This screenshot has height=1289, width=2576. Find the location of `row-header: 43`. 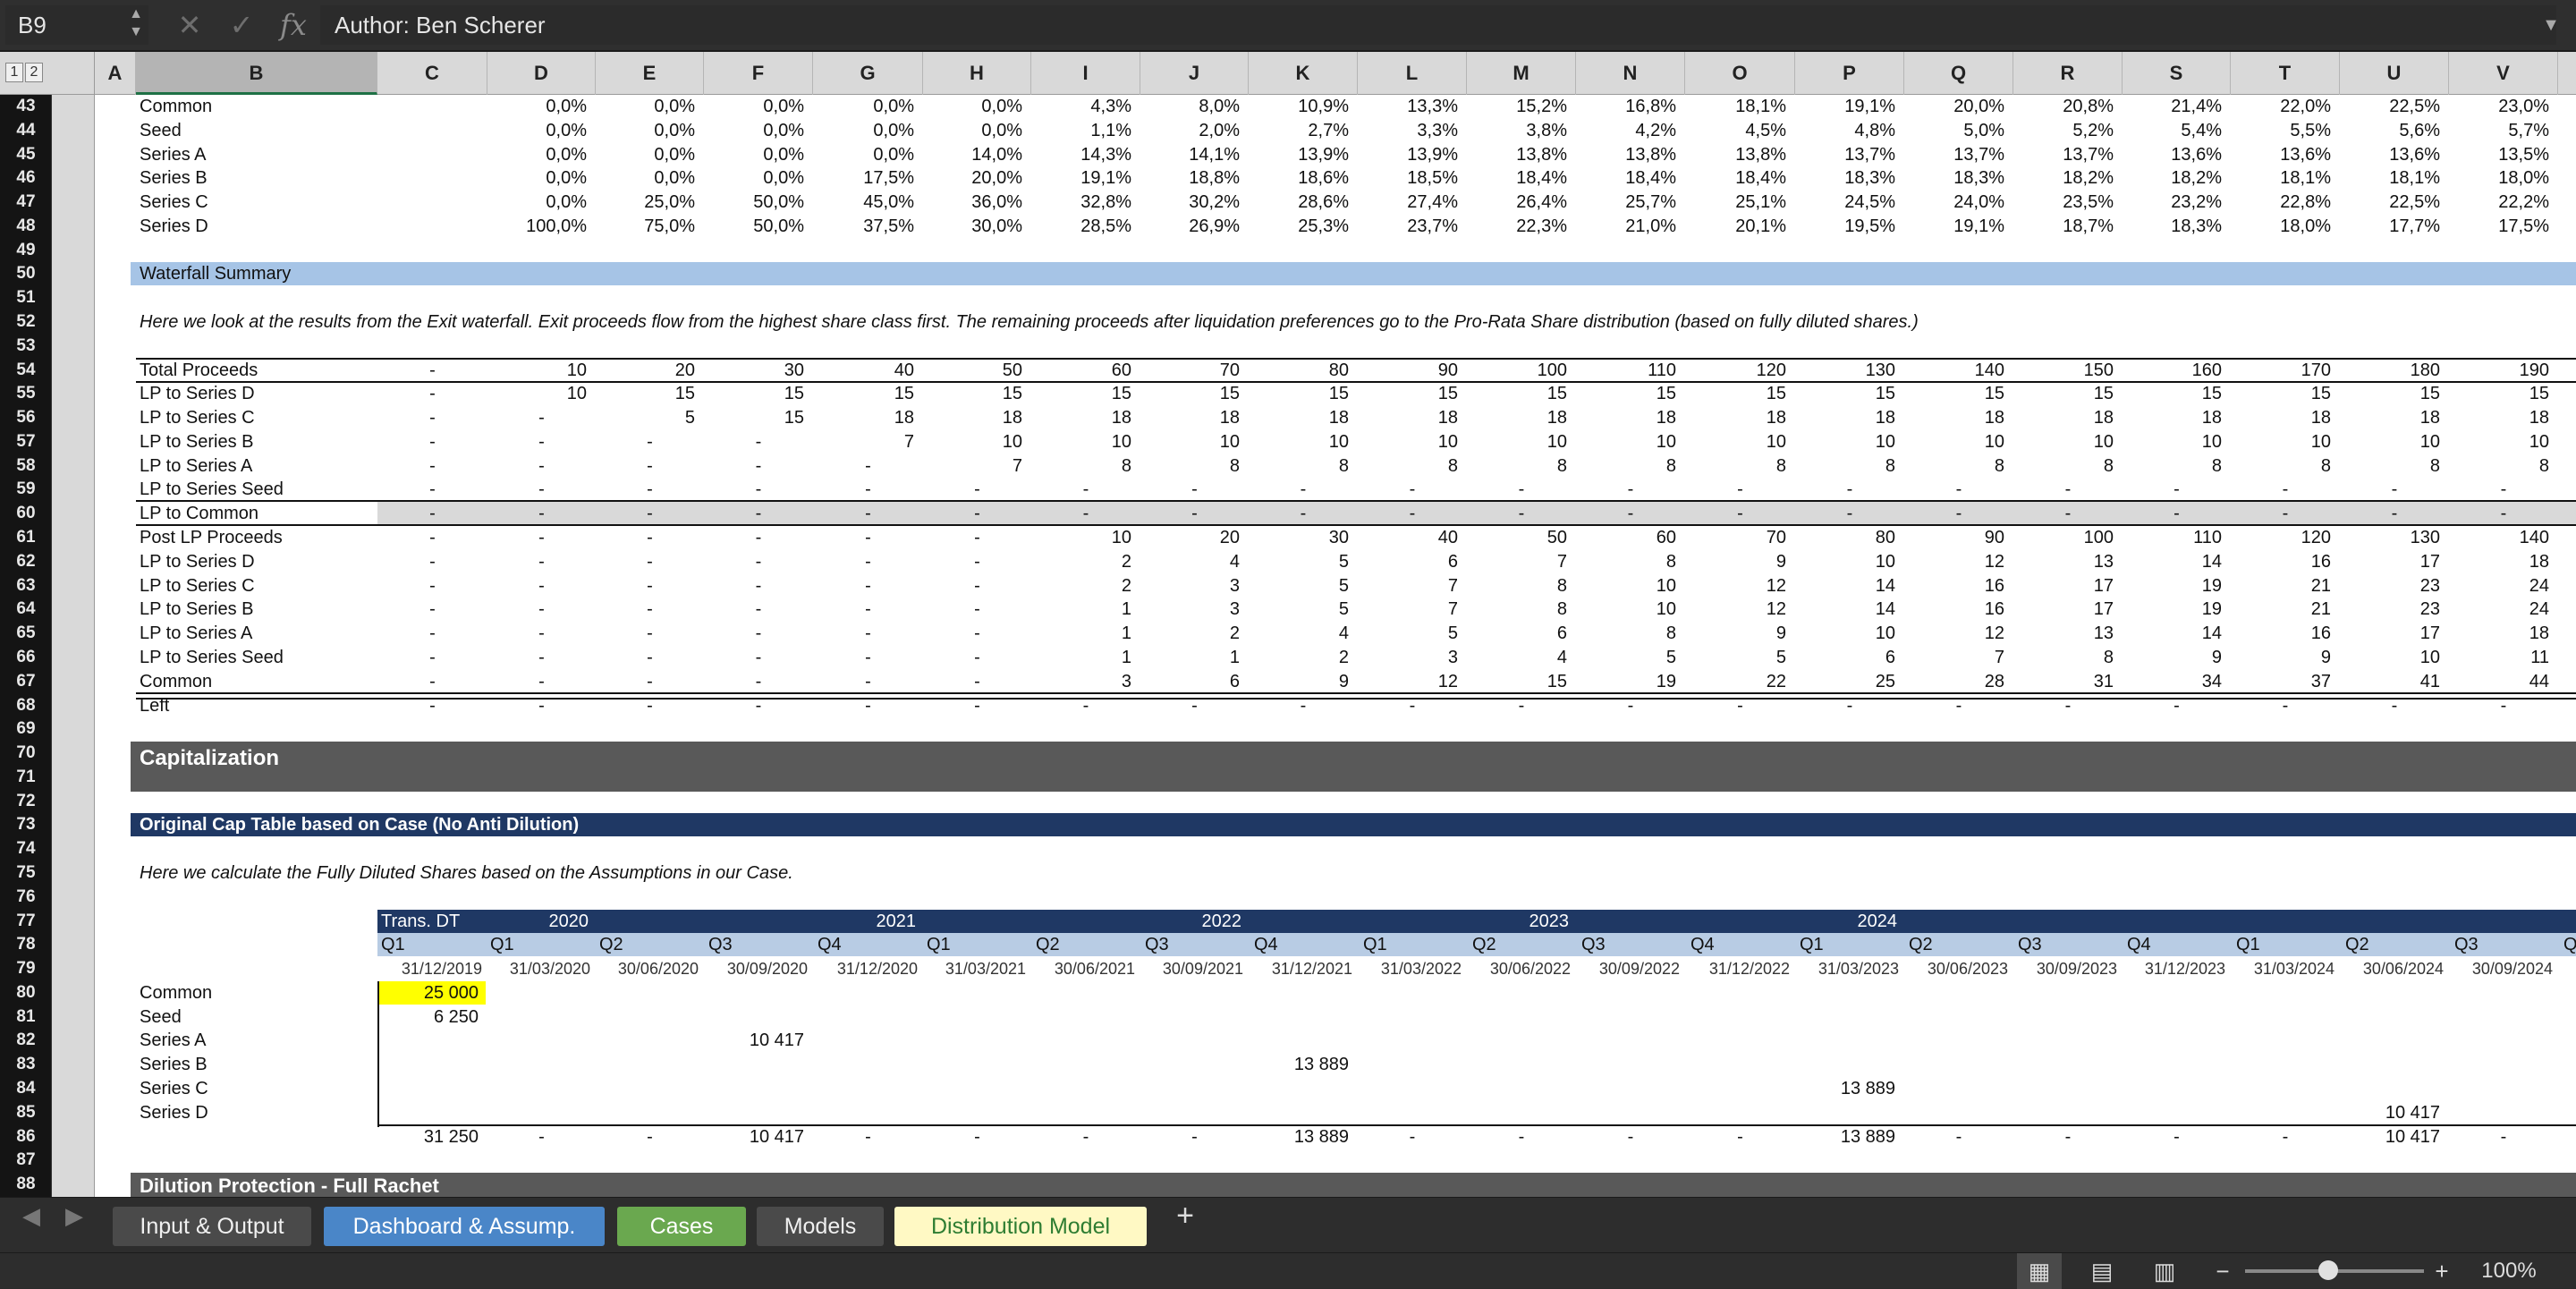

row-header: 43 is located at coordinates (26, 106).